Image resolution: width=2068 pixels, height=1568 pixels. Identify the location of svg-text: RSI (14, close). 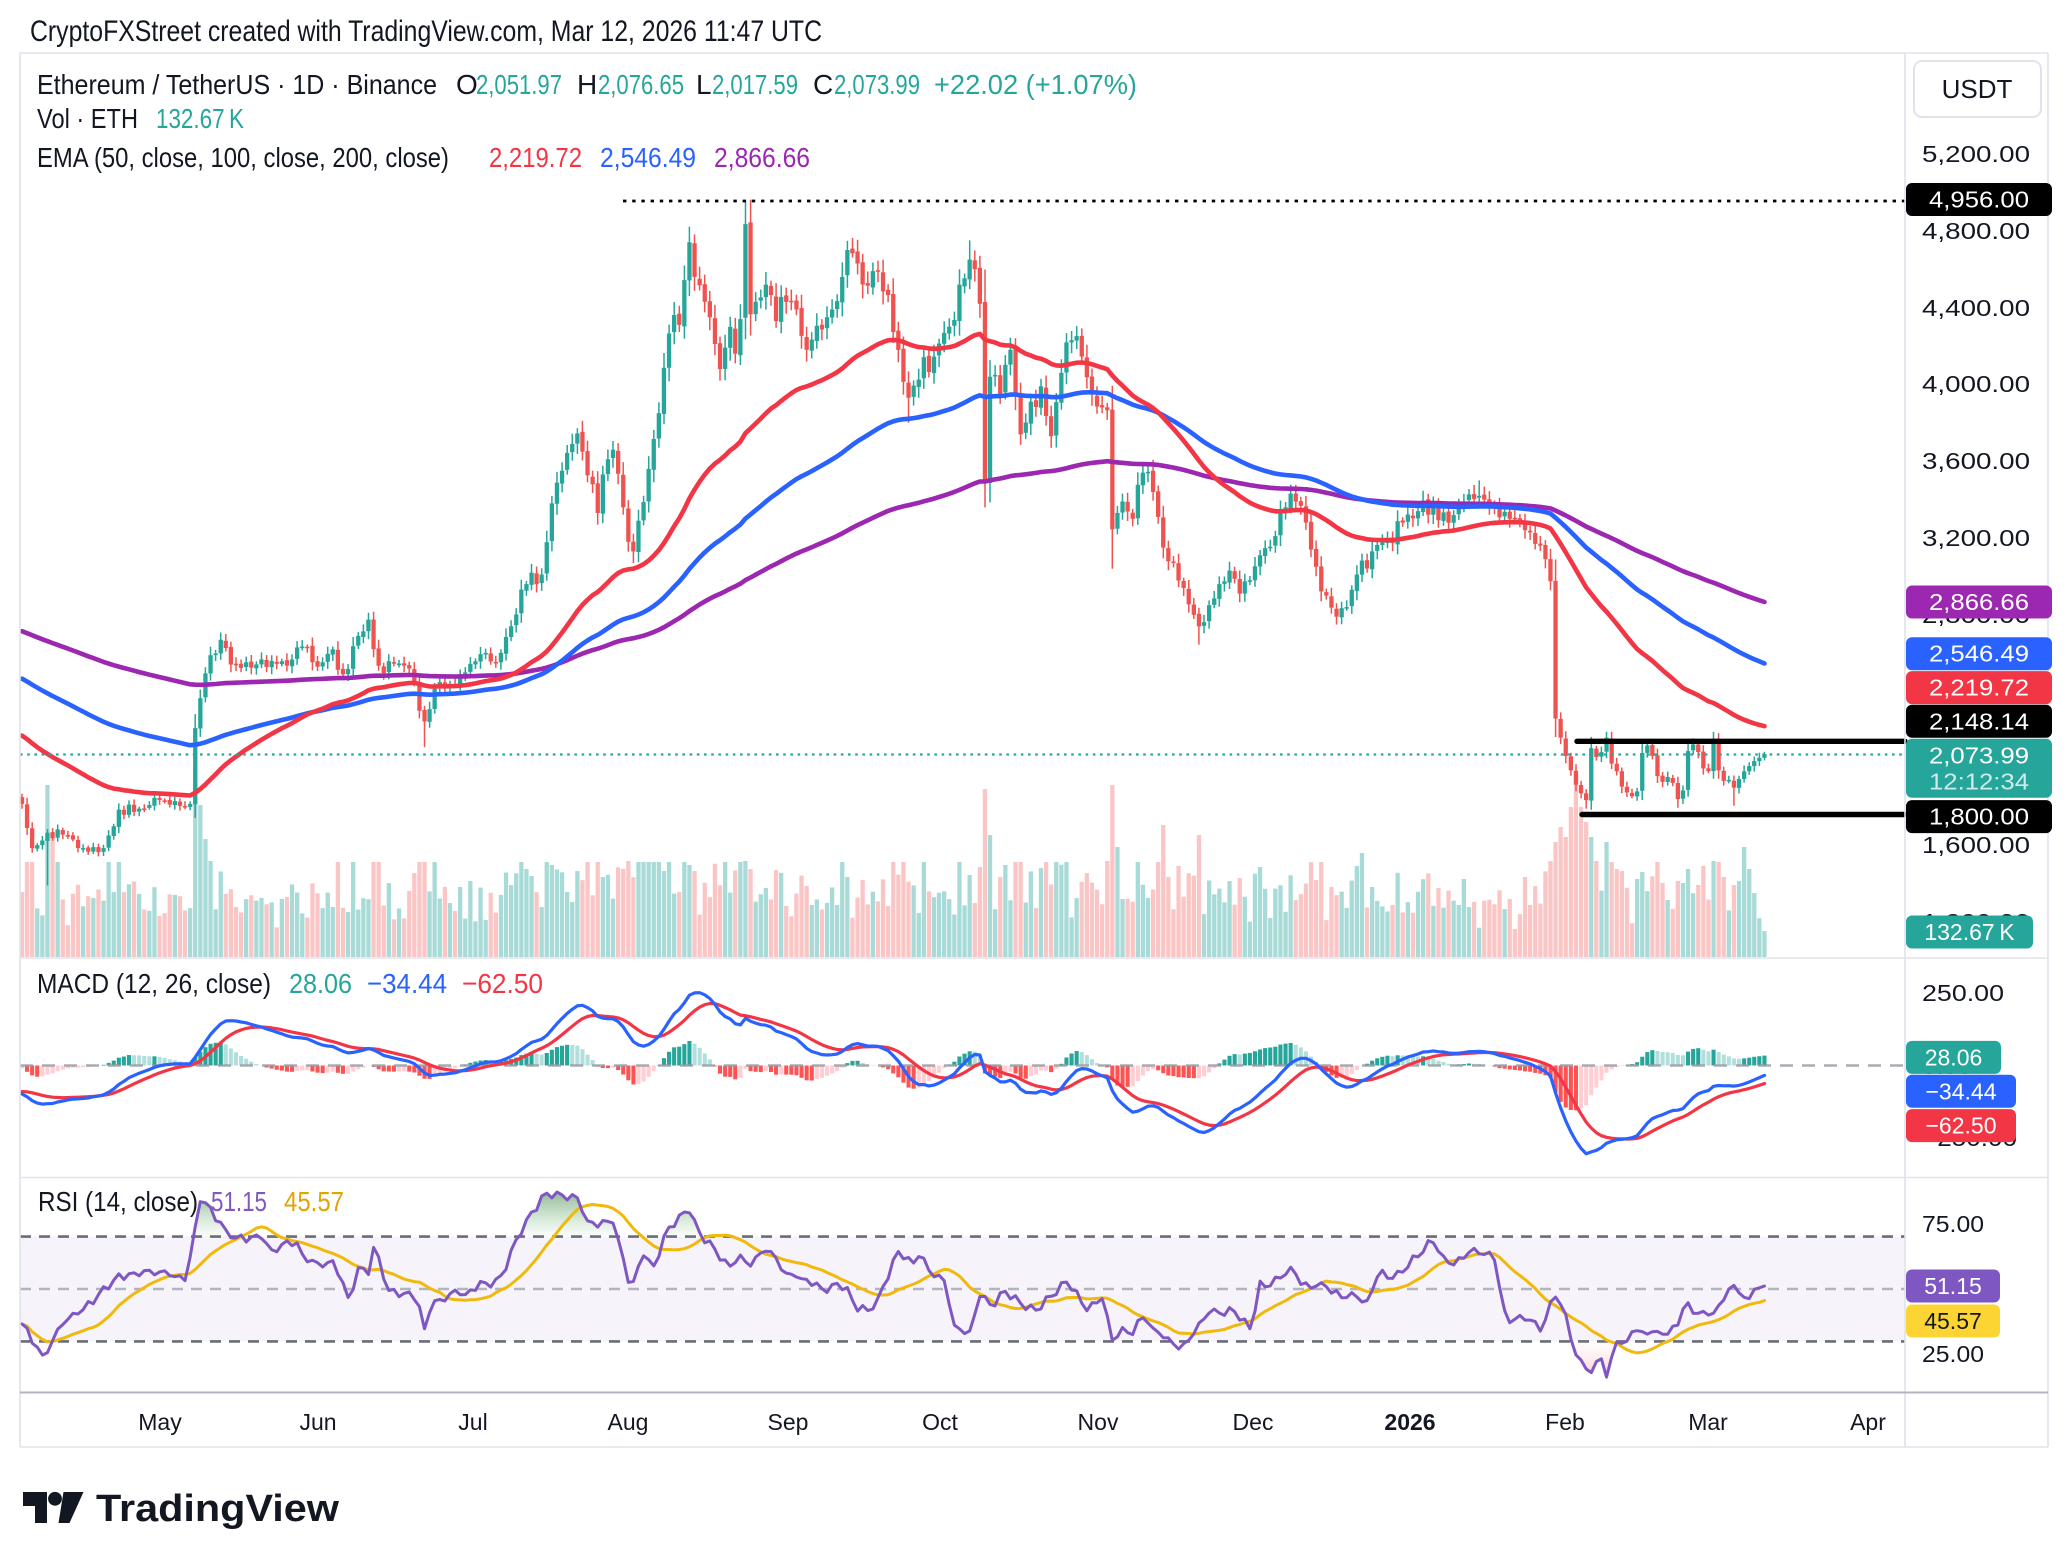
(118, 1201).